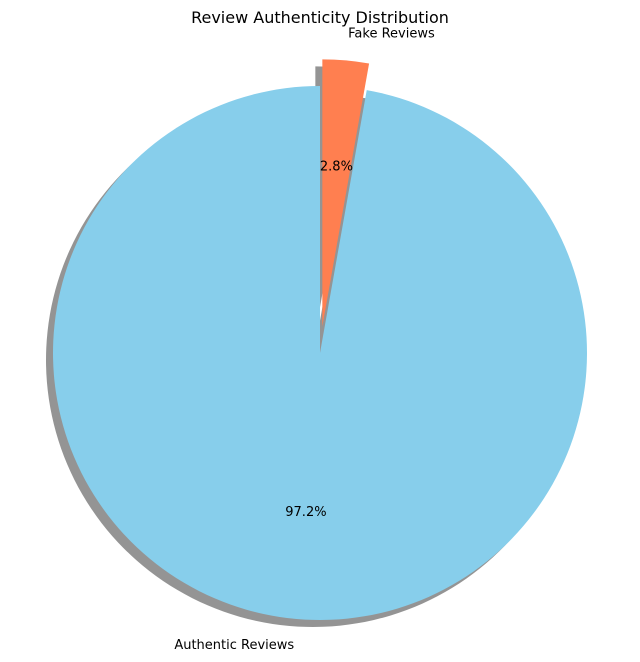 The height and width of the screenshot is (662, 640). Describe the element at coordinates (336, 166) in the screenshot. I see `fake-reviews-percent-label: 2.8%` at that location.